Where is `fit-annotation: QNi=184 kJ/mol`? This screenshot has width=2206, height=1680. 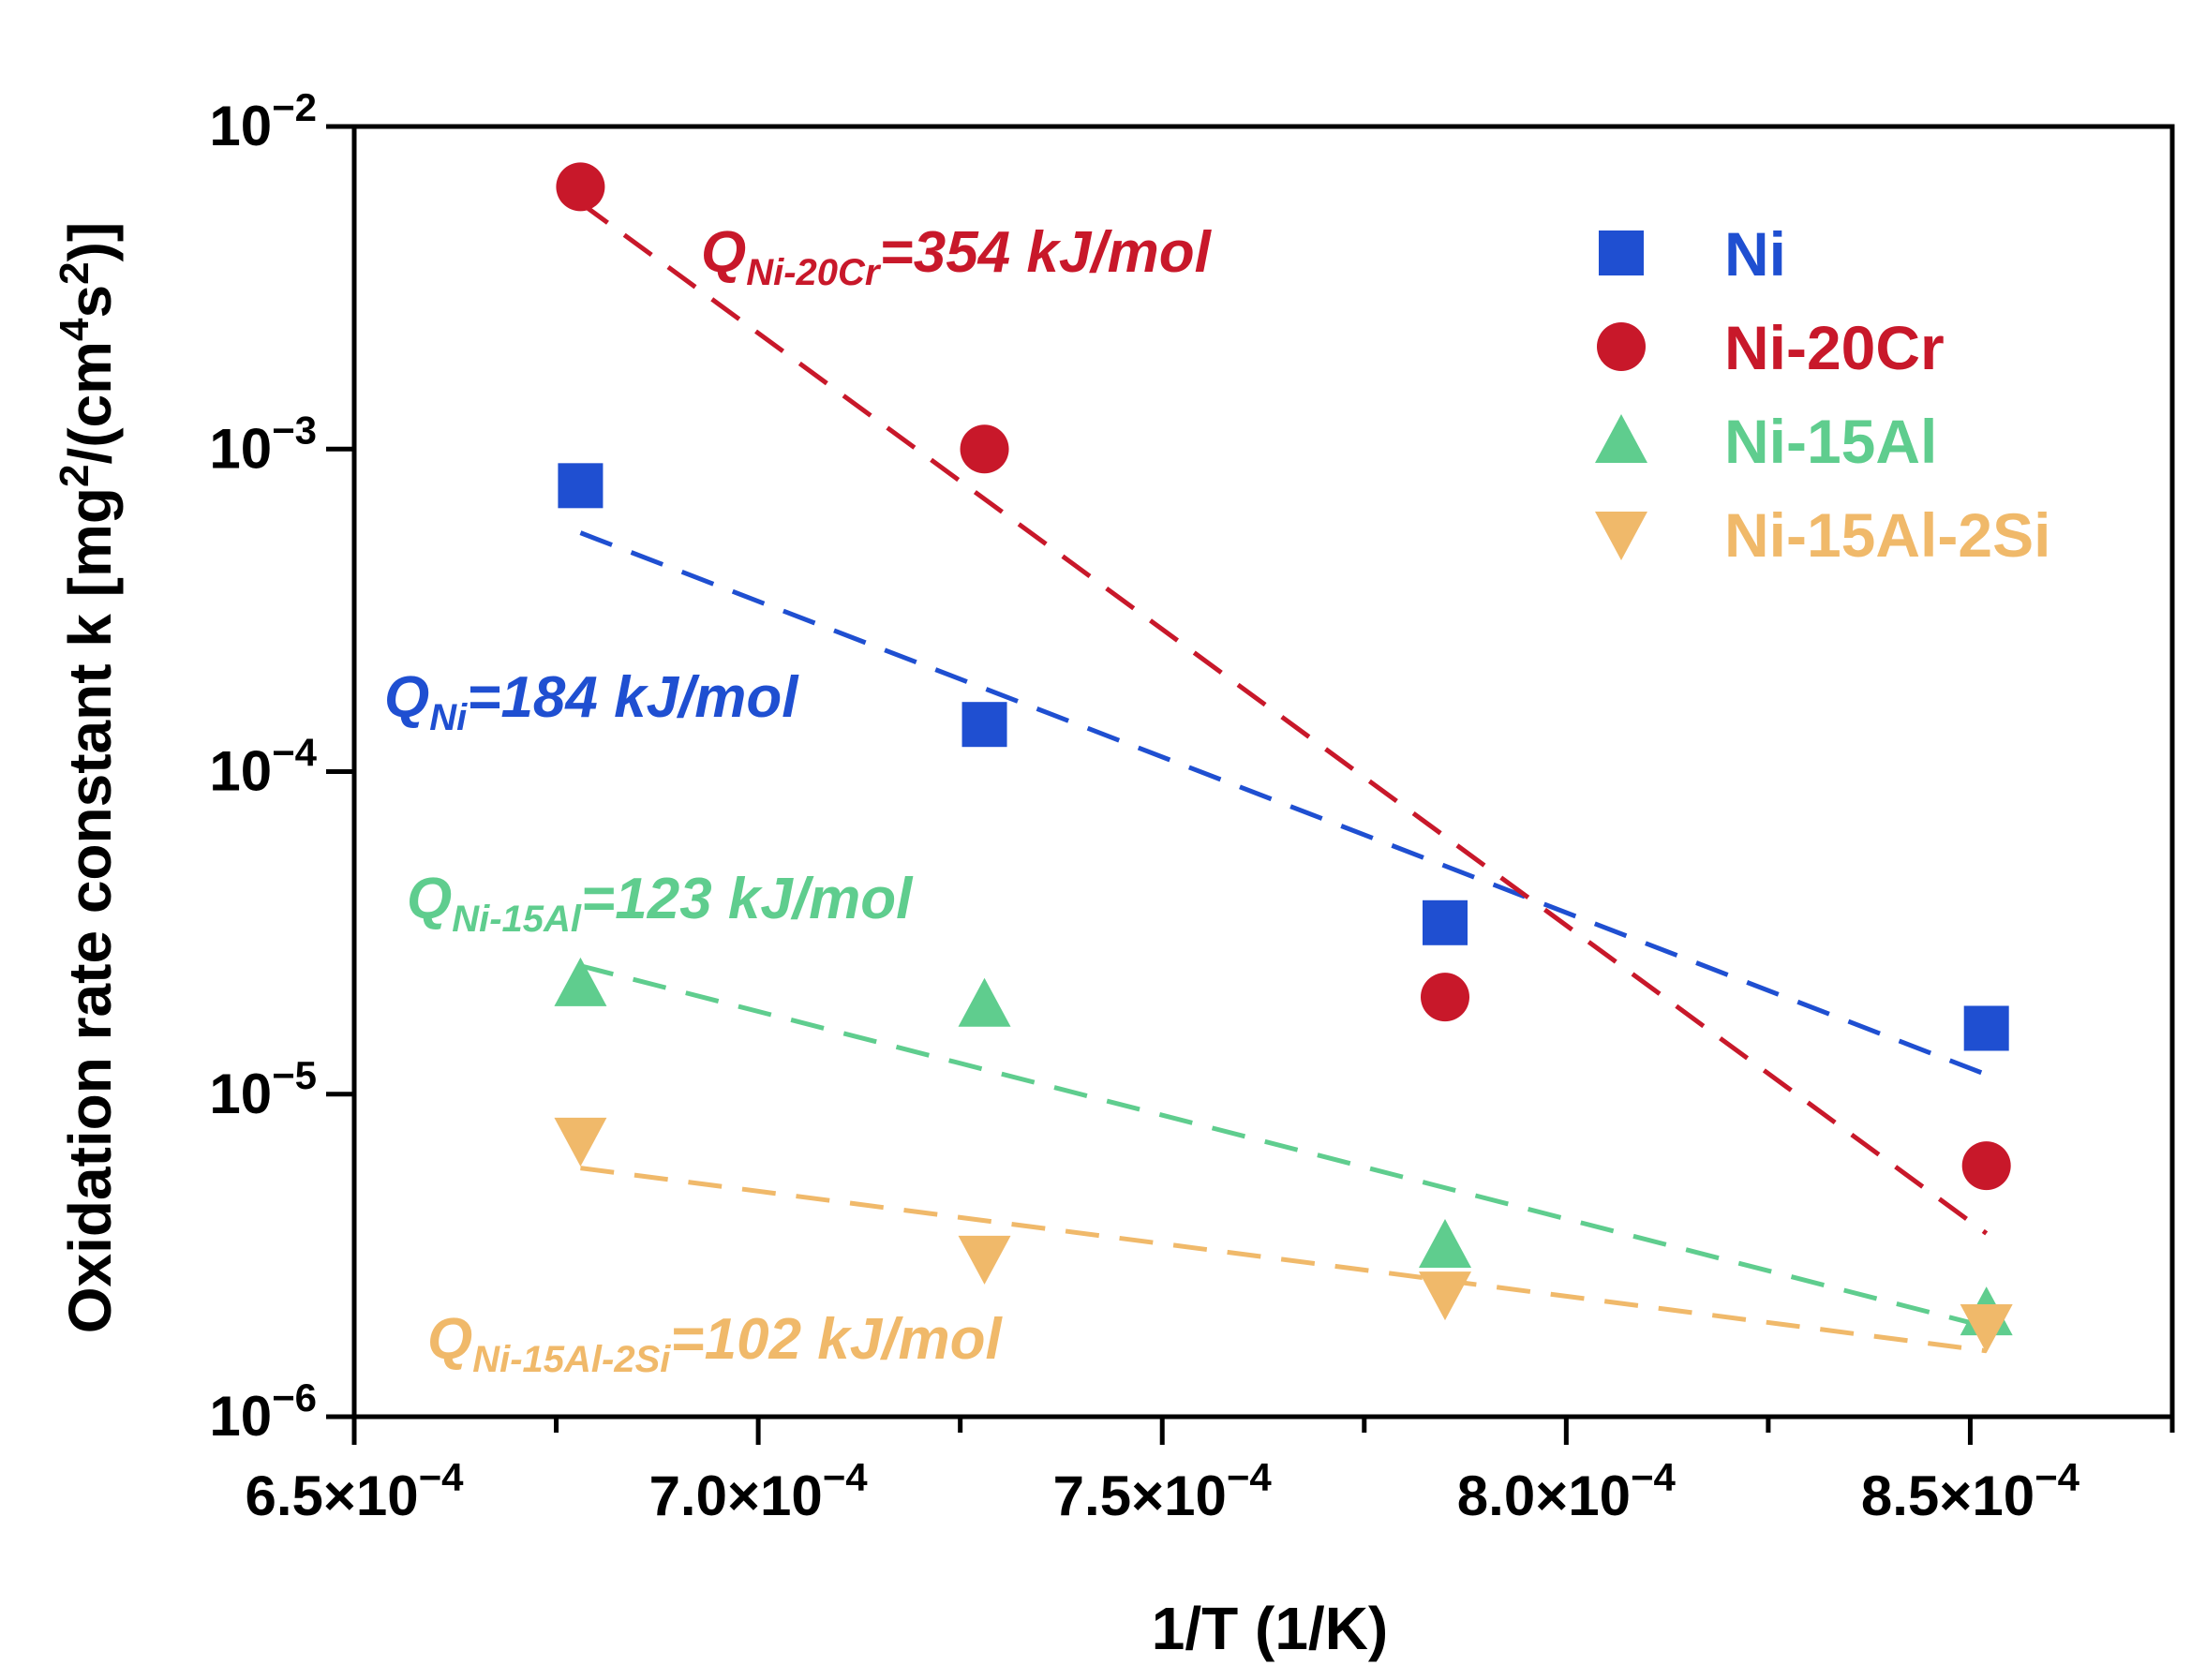
fit-annotation: QNi=184 kJ/mol is located at coordinates (591, 701).